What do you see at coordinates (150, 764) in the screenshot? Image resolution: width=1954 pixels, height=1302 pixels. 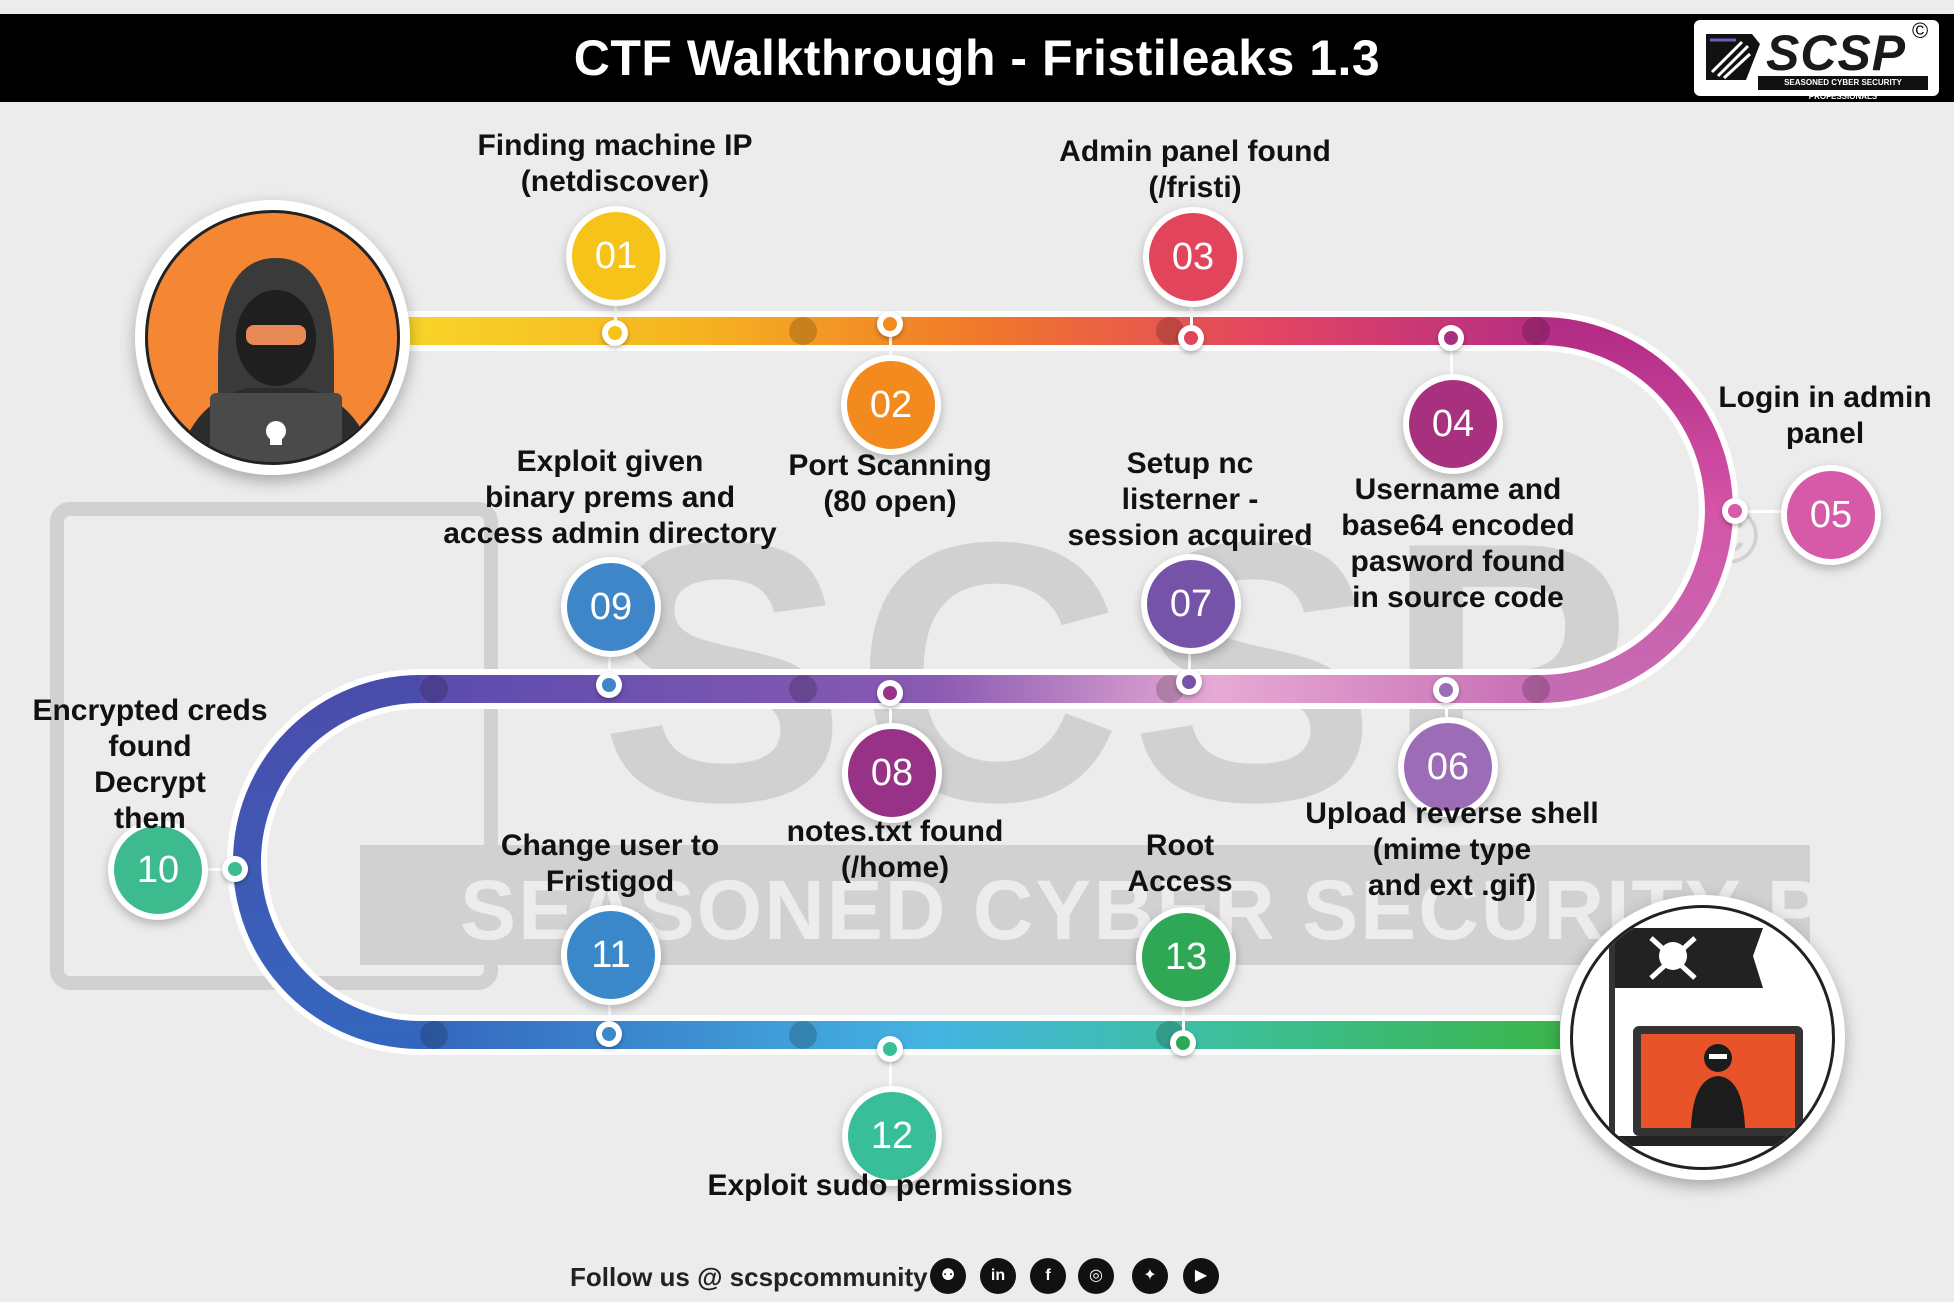 I see `step-label-10: Encrypted creds found Decrypt them` at bounding box center [150, 764].